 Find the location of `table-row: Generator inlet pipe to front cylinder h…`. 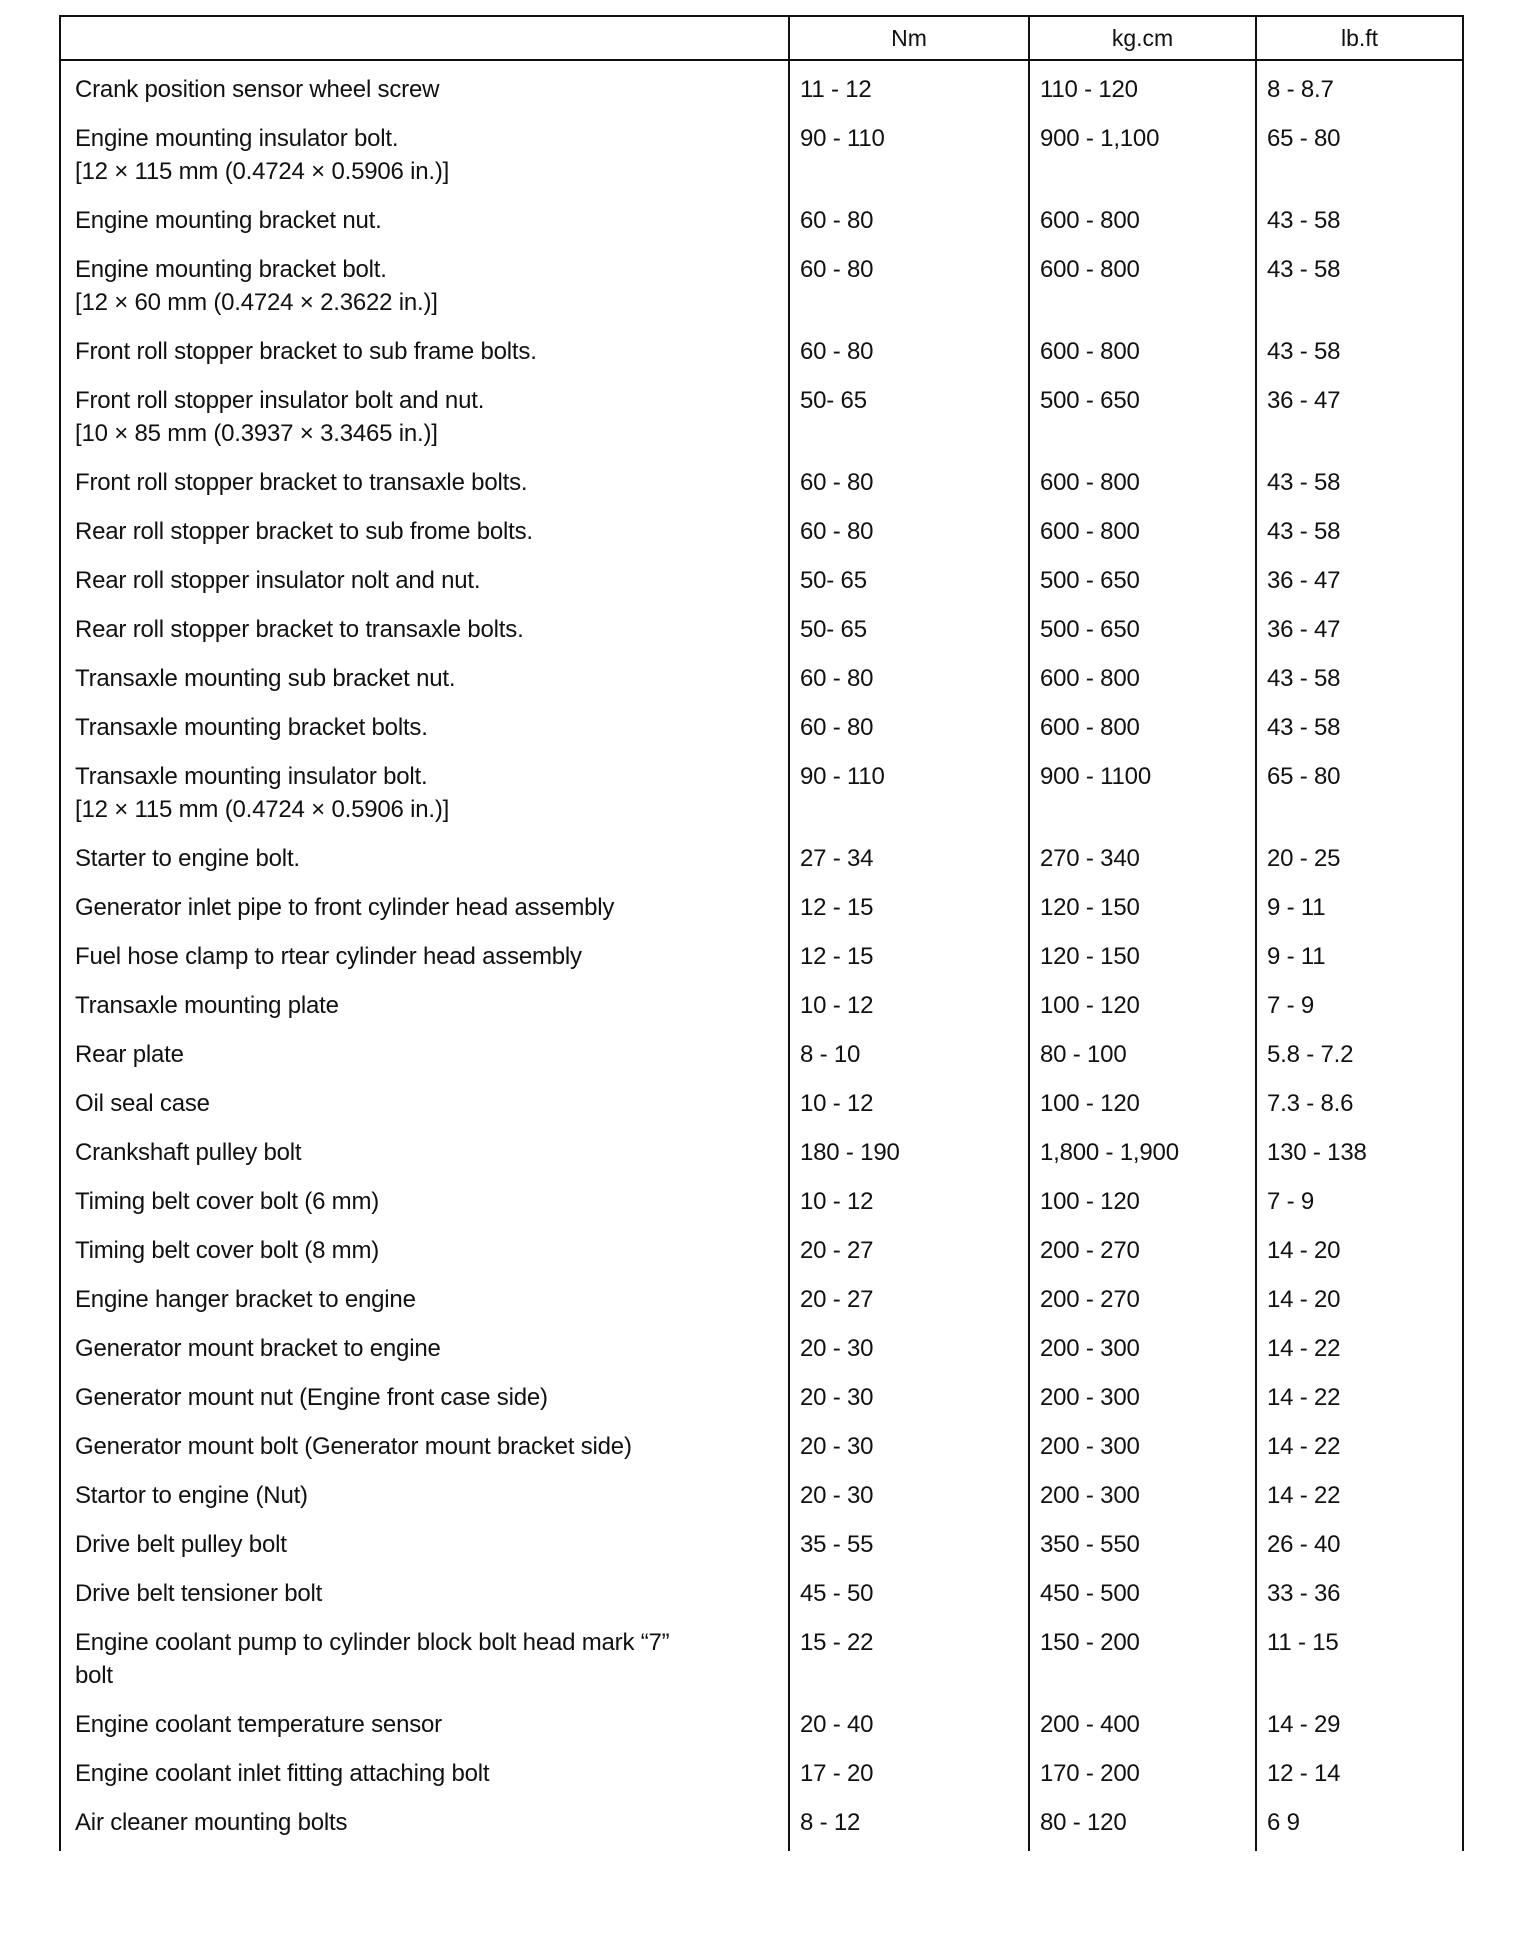

table-row: Generator inlet pipe to front cylinder h… is located at coordinates (761, 911).